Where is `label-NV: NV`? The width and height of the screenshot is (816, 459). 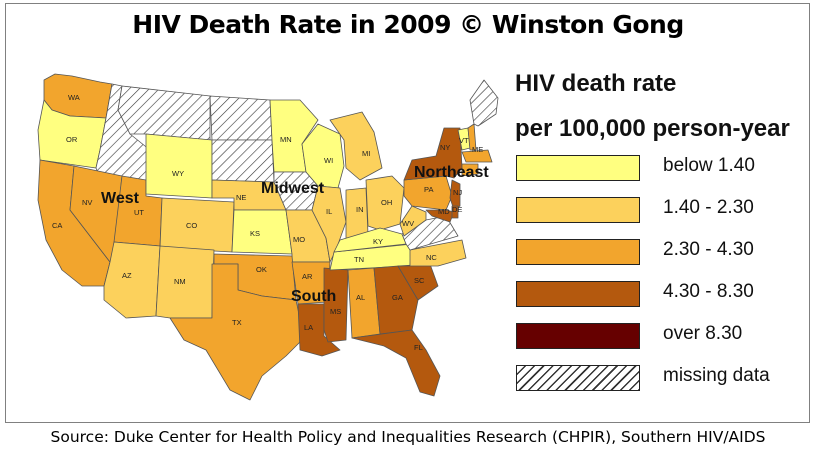 label-NV: NV is located at coordinates (87, 202).